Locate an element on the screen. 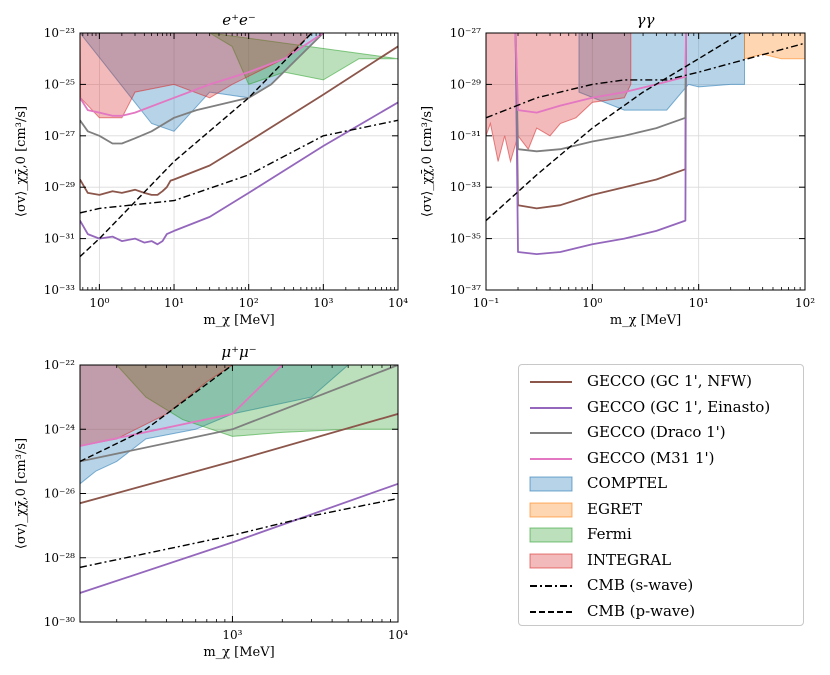  legend-item: CMB (s-wave) is located at coordinates (661, 586).